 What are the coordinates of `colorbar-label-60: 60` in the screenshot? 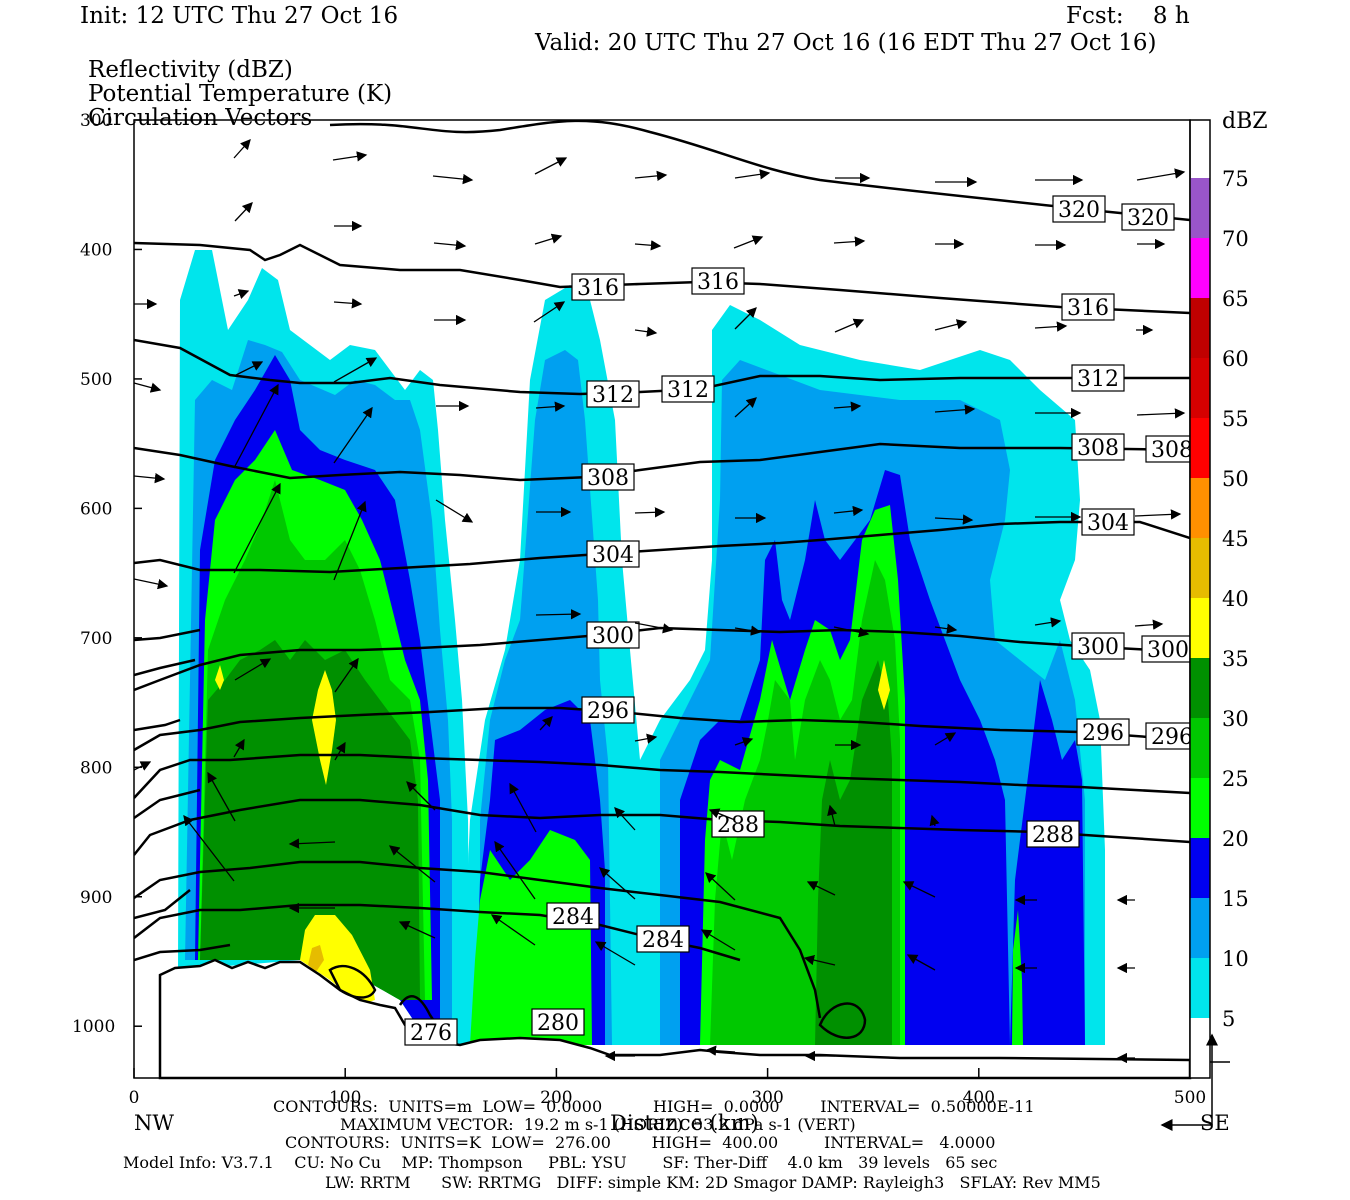 It's located at (1235, 359).